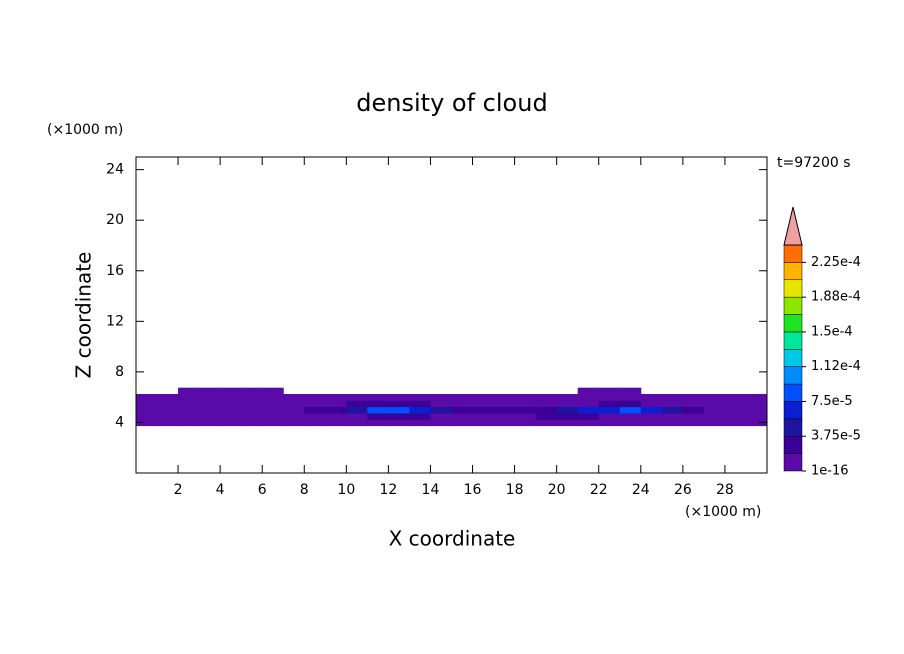 Image resolution: width=904 pixels, height=654 pixels. I want to click on x-tick-label: 16, so click(473, 490).